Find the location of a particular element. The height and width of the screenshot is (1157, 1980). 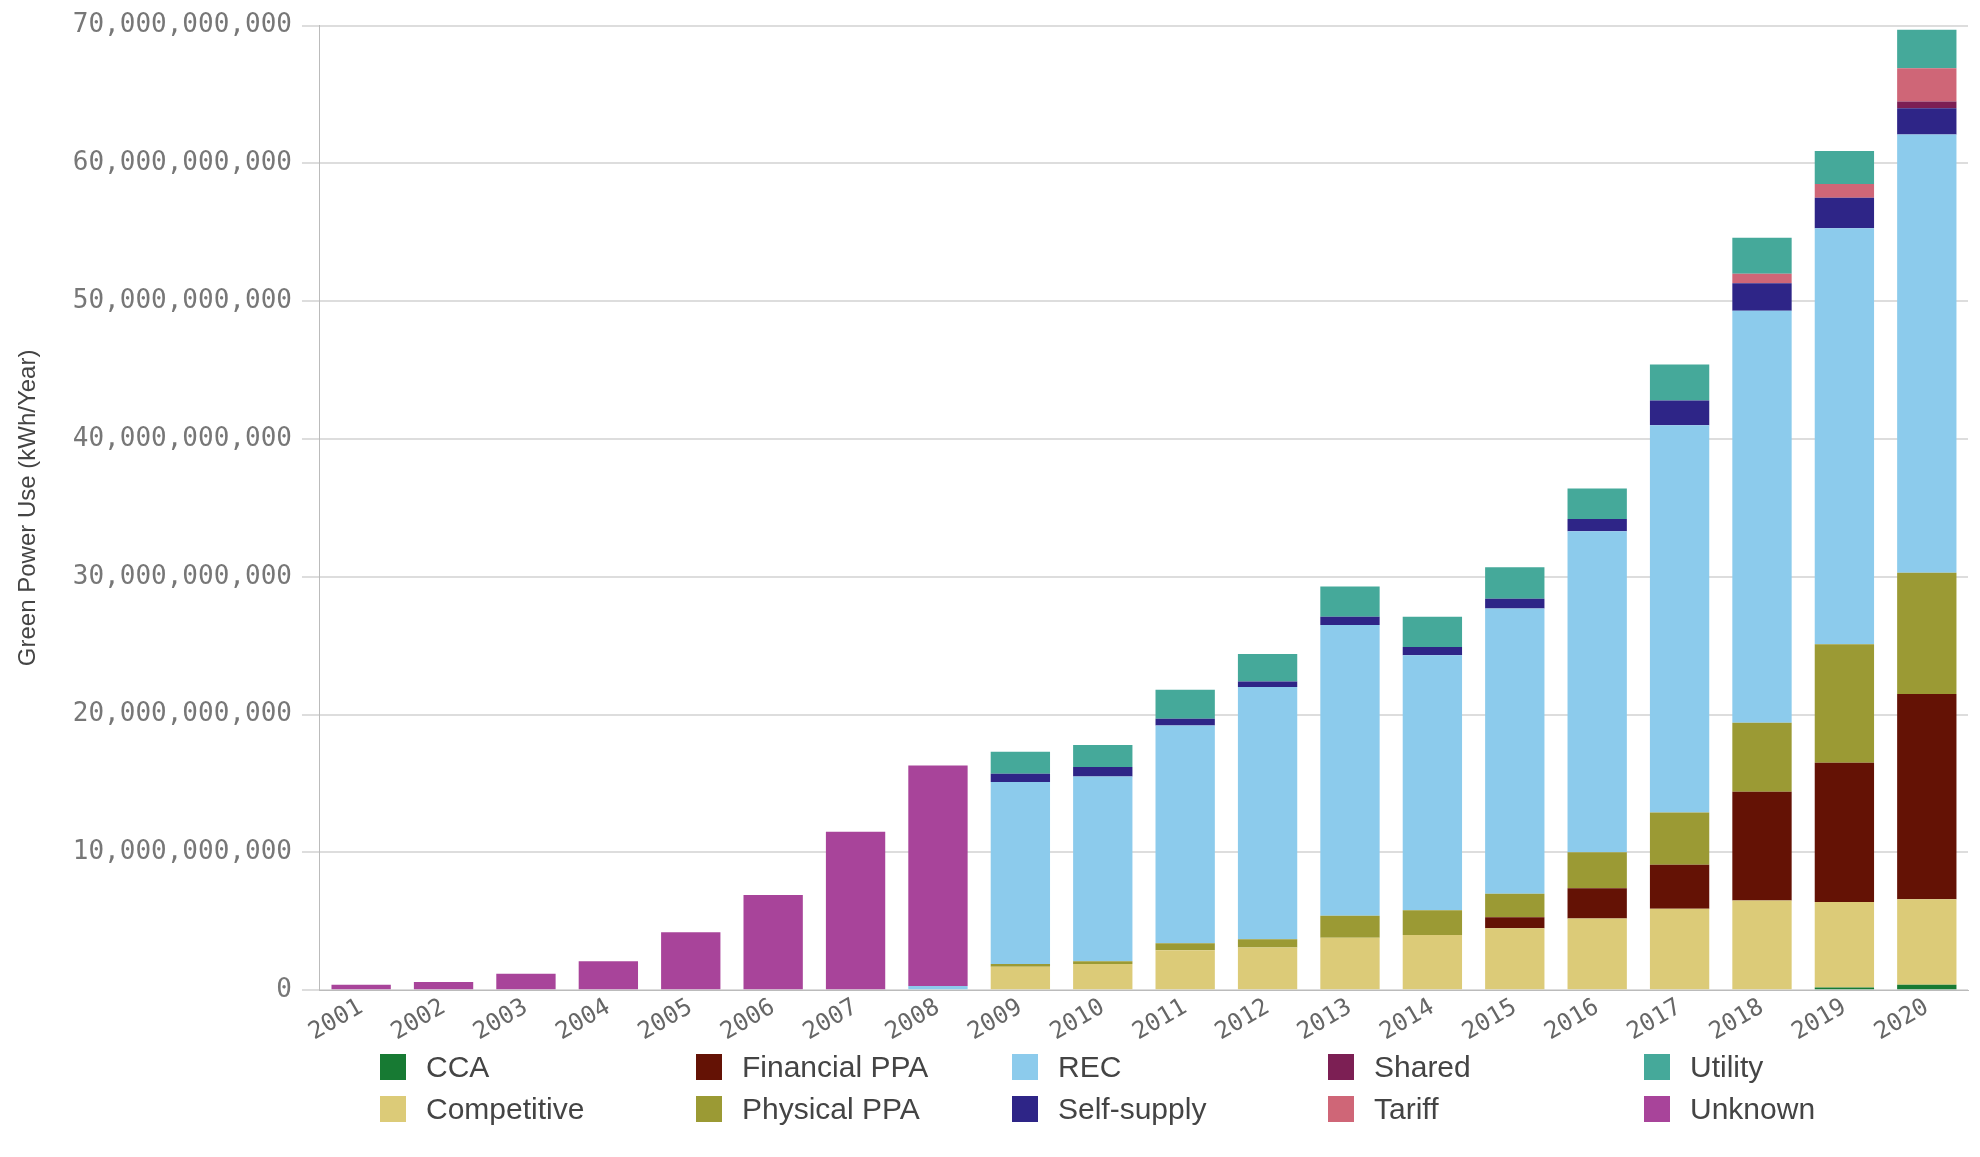

legend-label: Tariff is located at coordinates (1406, 1109).